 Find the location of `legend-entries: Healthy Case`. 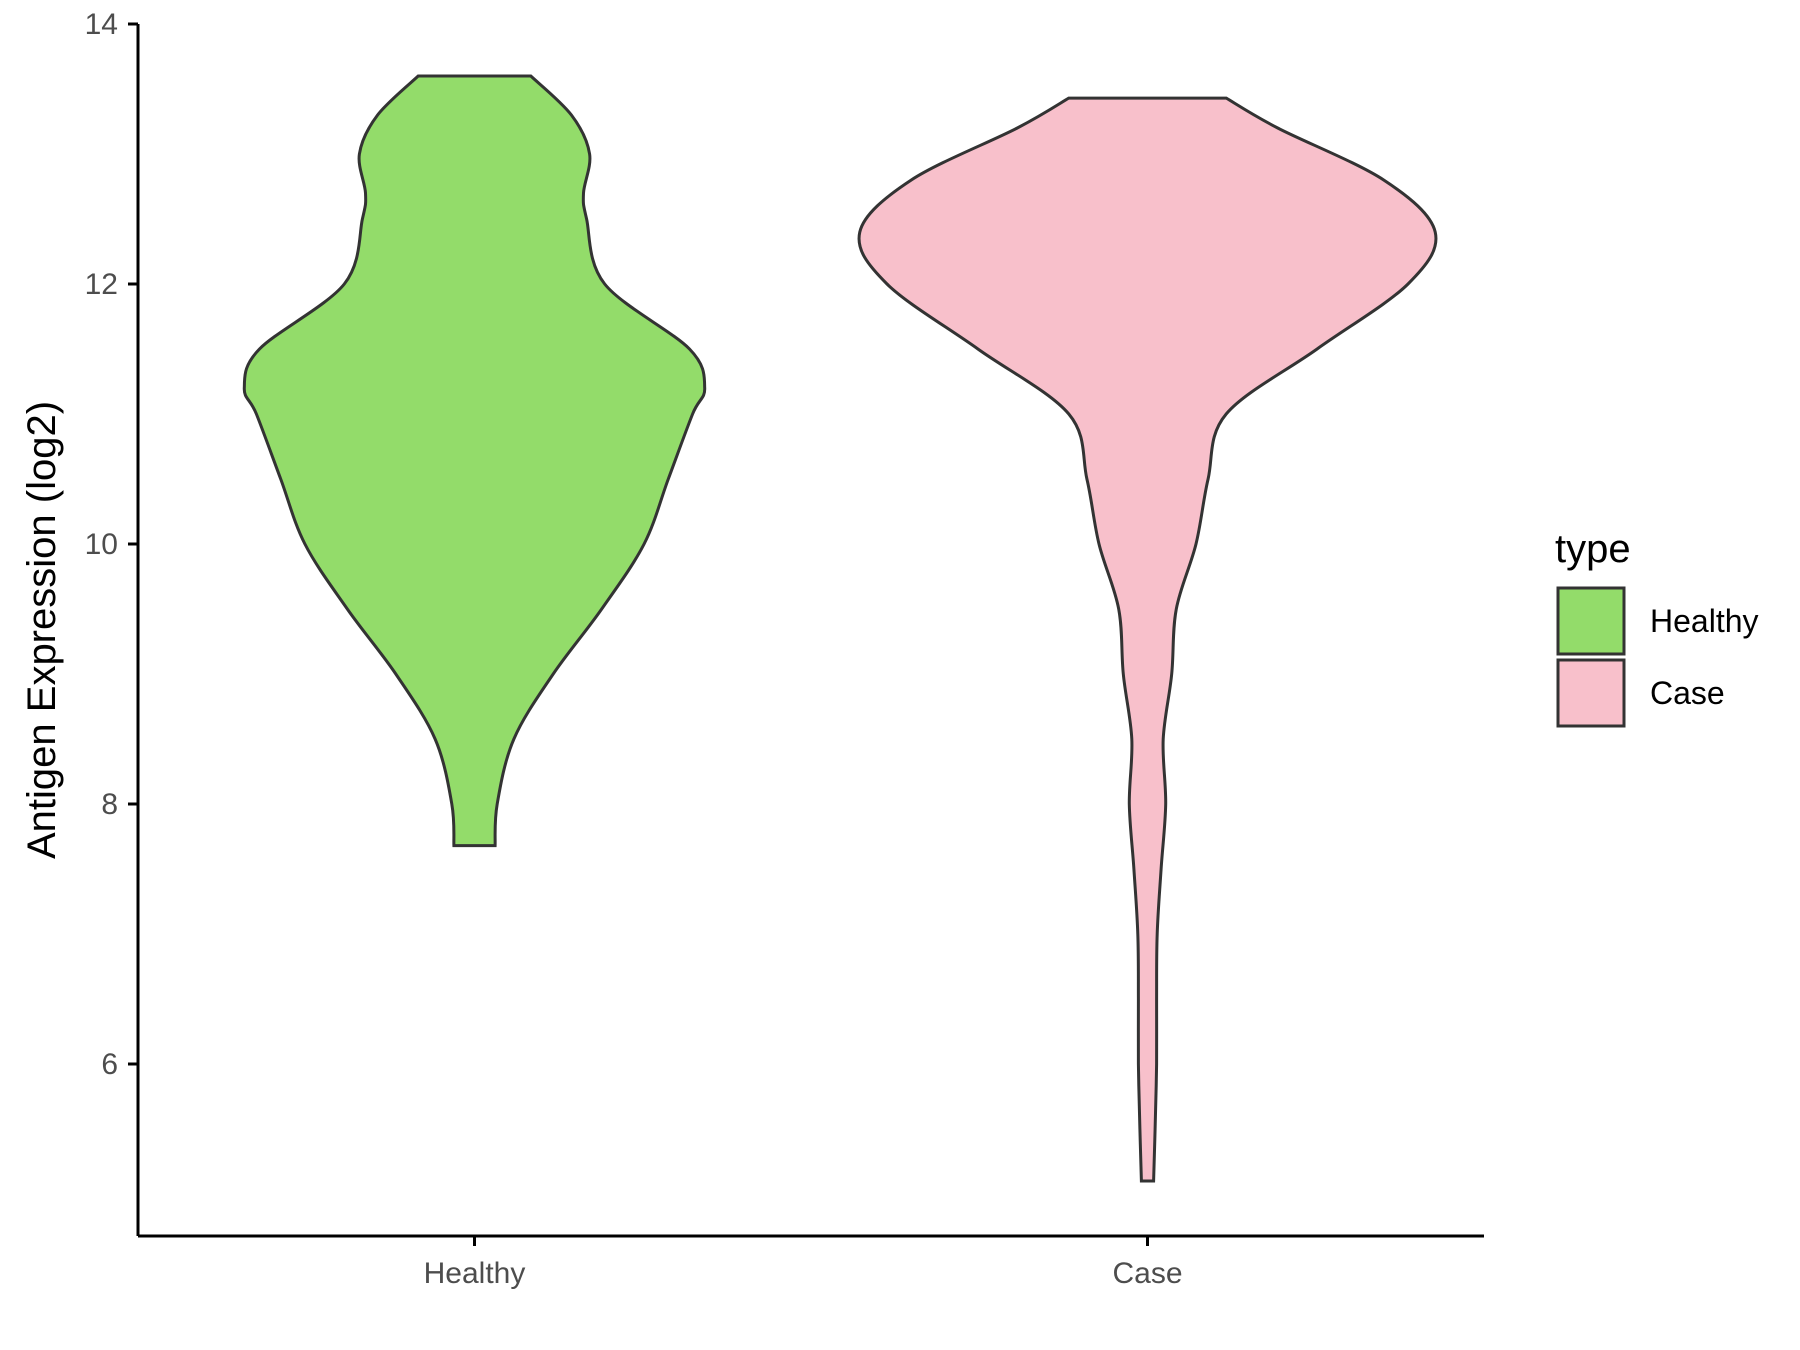

legend-entries: Healthy Case is located at coordinates (1657, 657).